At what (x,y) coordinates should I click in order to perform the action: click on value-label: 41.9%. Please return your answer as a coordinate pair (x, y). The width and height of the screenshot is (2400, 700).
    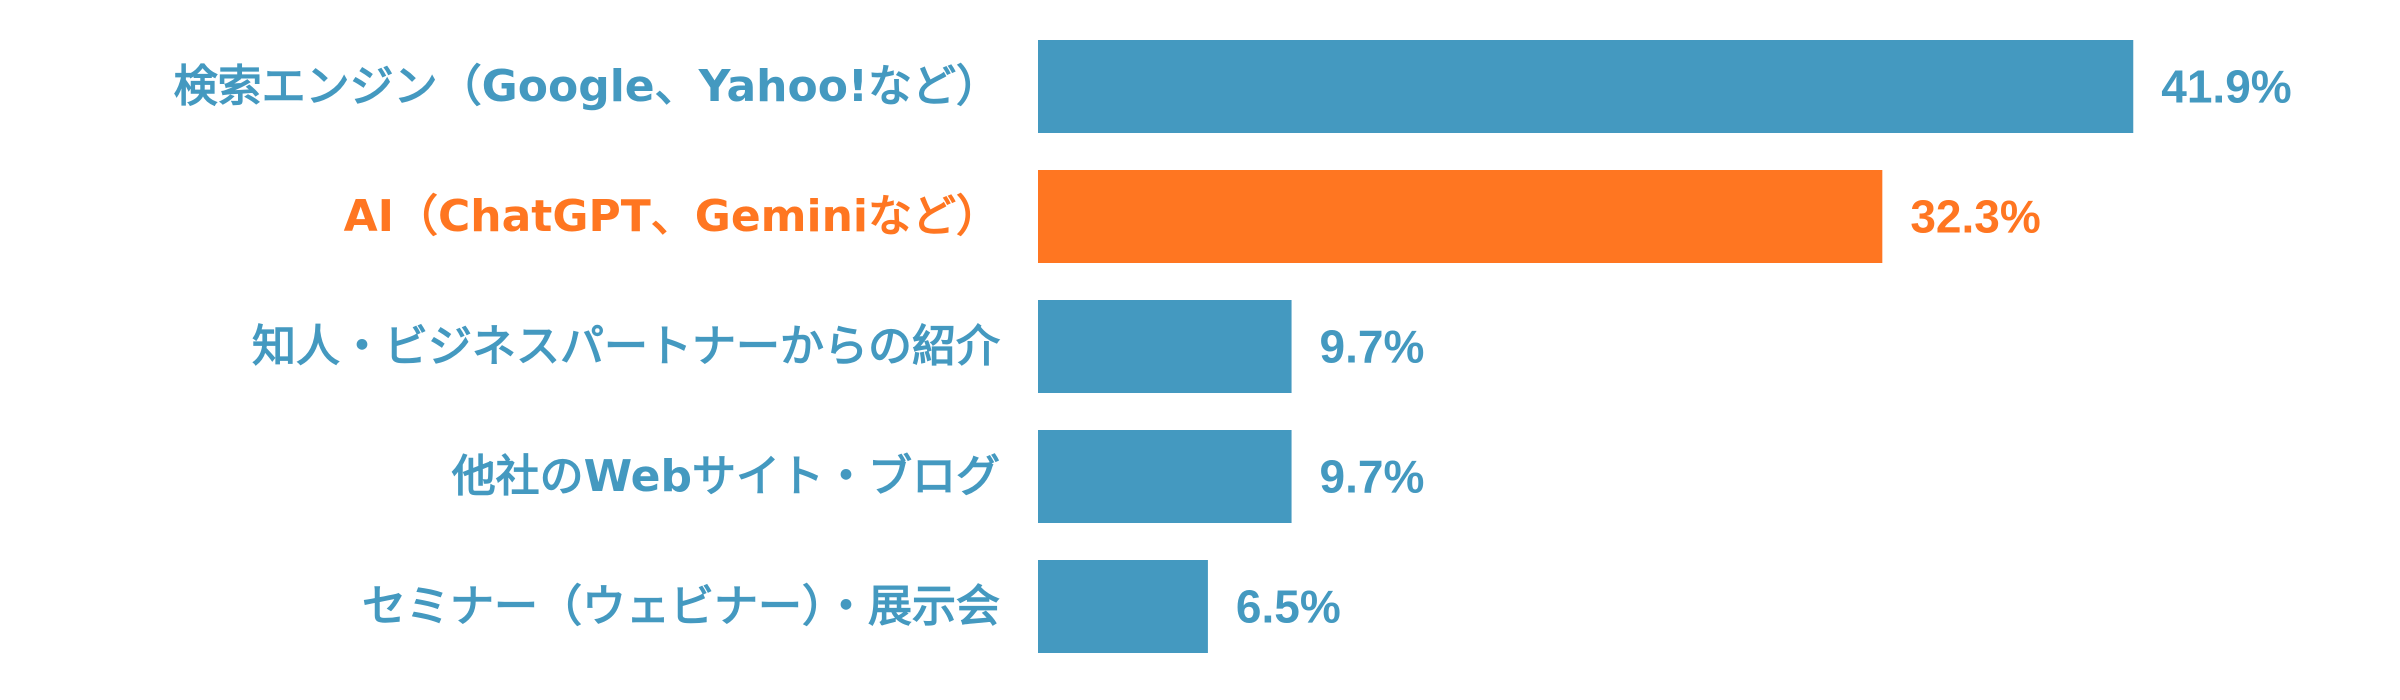
    Looking at the image, I should click on (2226, 87).